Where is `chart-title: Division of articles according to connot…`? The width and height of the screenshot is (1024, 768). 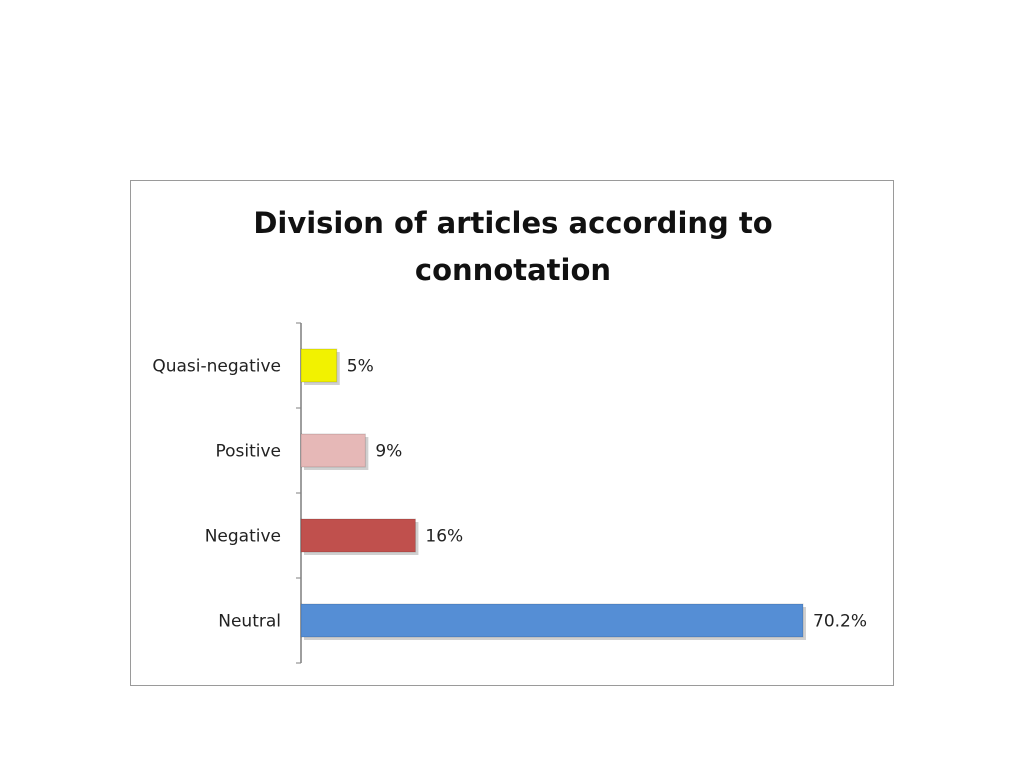
chart-title: Division of articles according to connot… is located at coordinates (512, 246).